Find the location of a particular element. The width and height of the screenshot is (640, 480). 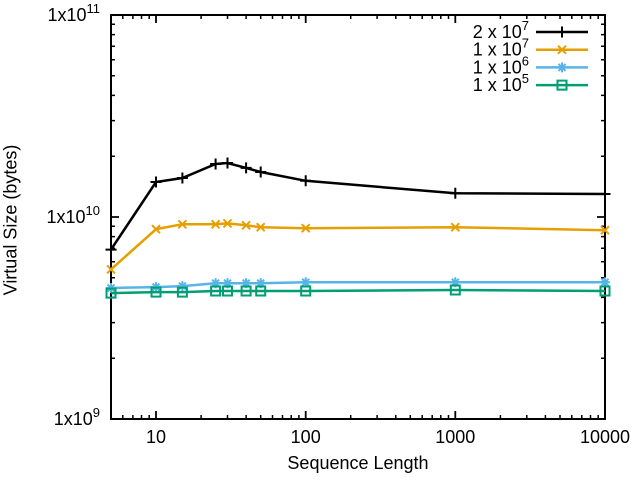

legend-entry: 2 x 107 is located at coordinates (530, 30).